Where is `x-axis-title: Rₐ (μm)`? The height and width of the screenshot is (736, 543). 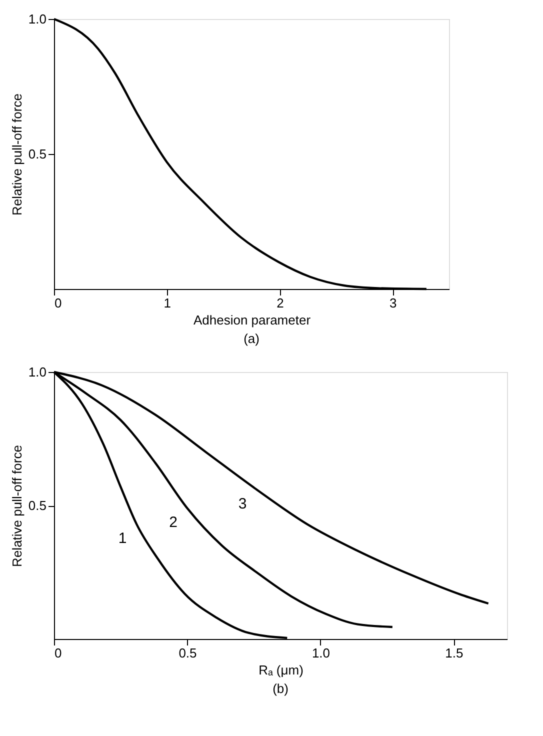
x-axis-title: Rₐ (μm) is located at coordinates (281, 670).